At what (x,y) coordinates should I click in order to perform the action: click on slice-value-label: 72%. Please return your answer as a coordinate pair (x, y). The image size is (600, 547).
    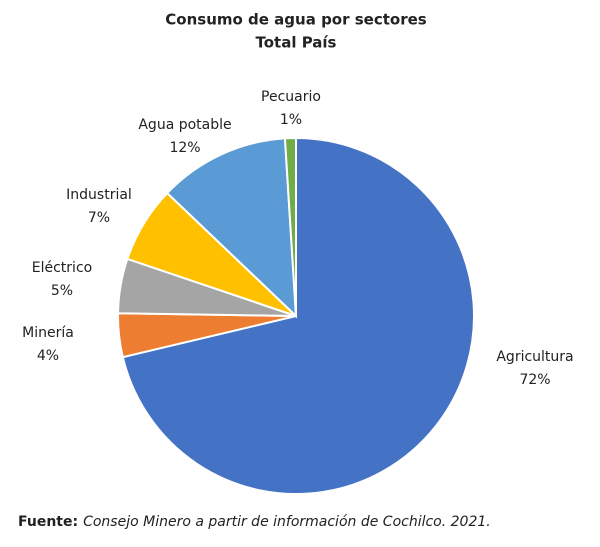
    Looking at the image, I should click on (534, 380).